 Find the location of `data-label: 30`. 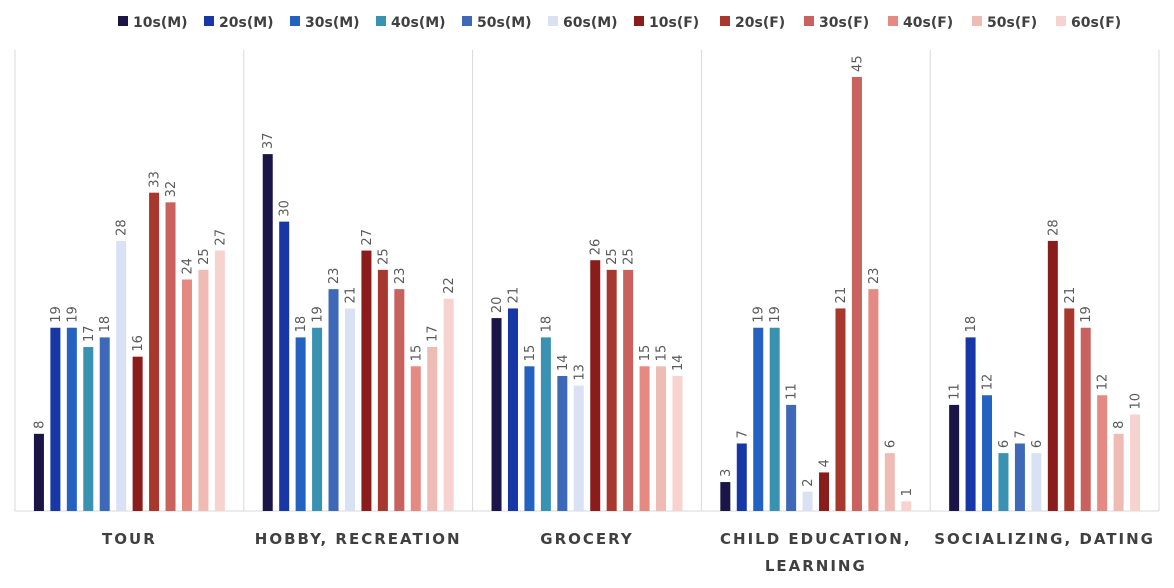

data-label: 30 is located at coordinates (285, 208).